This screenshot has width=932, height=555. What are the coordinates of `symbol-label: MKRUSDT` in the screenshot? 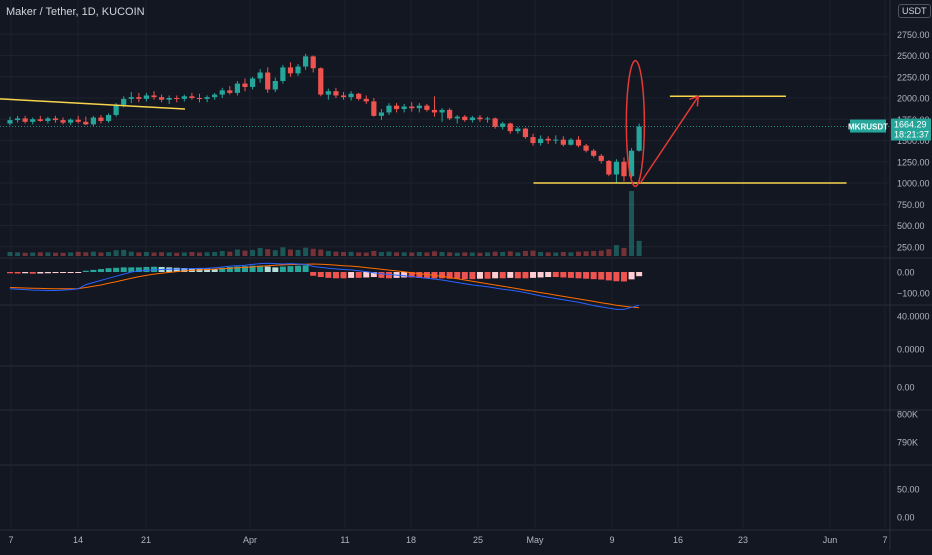 It's located at (868, 127).